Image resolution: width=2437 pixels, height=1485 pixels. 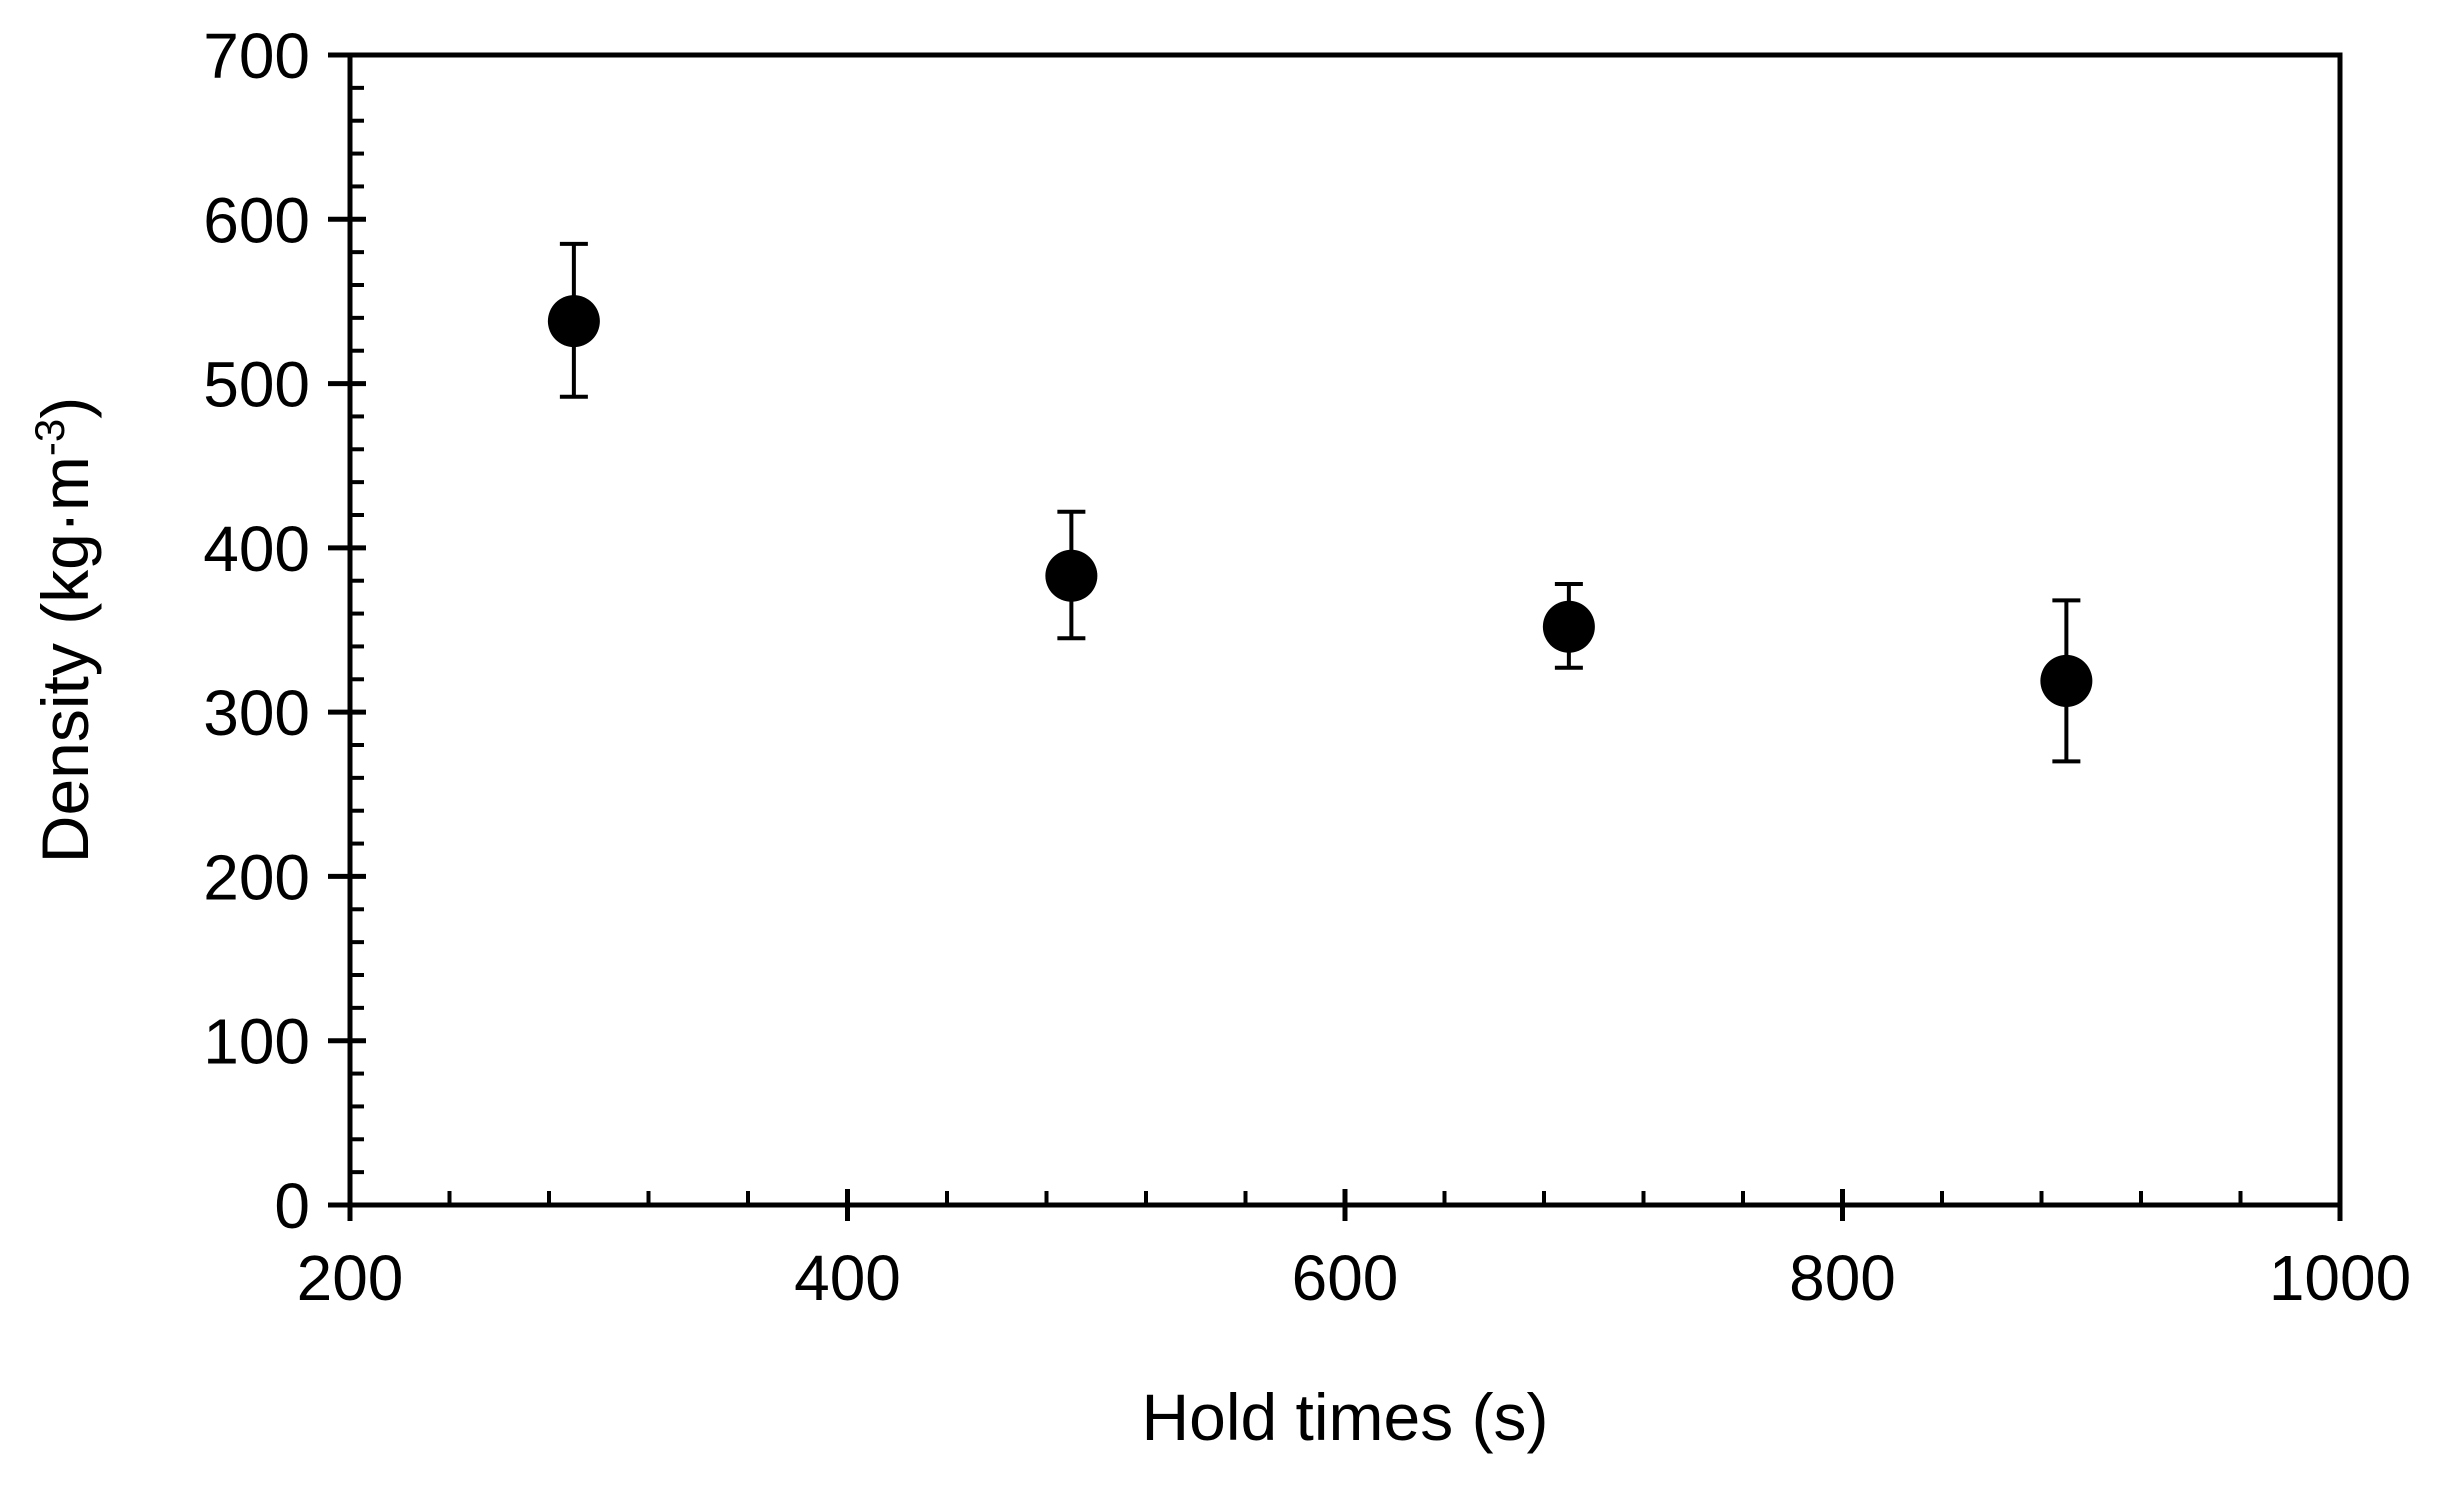 I want to click on x-axis-title: Hold times (s), so click(x=1344, y=1417).